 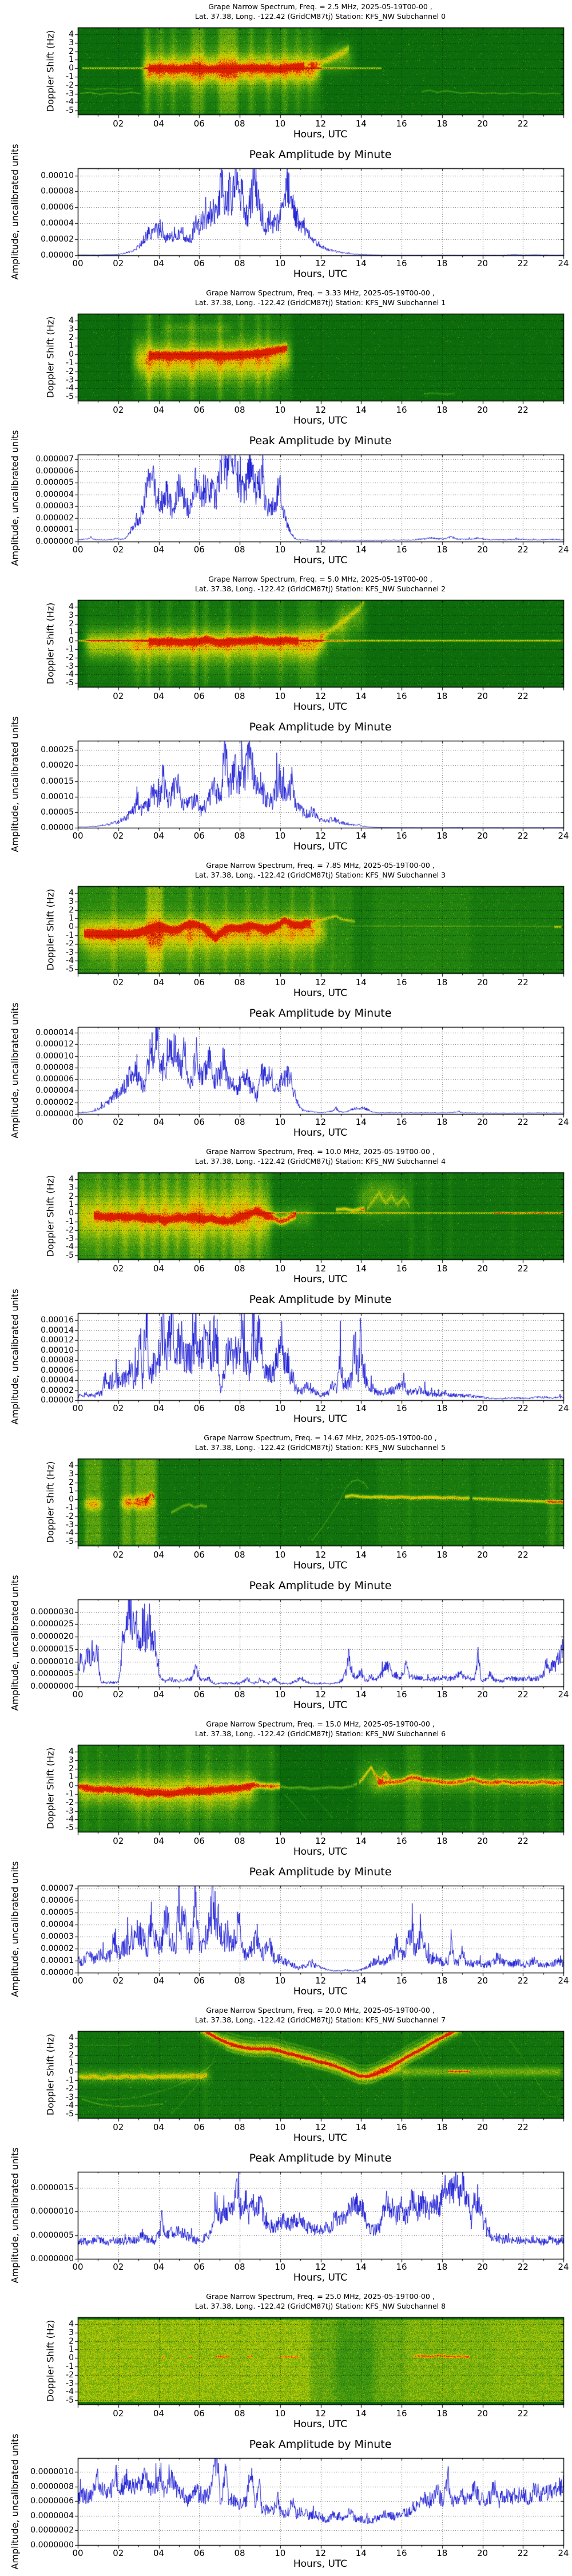 What do you see at coordinates (54, 518) in the screenshot?
I see `y-tick-label: 0.000002` at bounding box center [54, 518].